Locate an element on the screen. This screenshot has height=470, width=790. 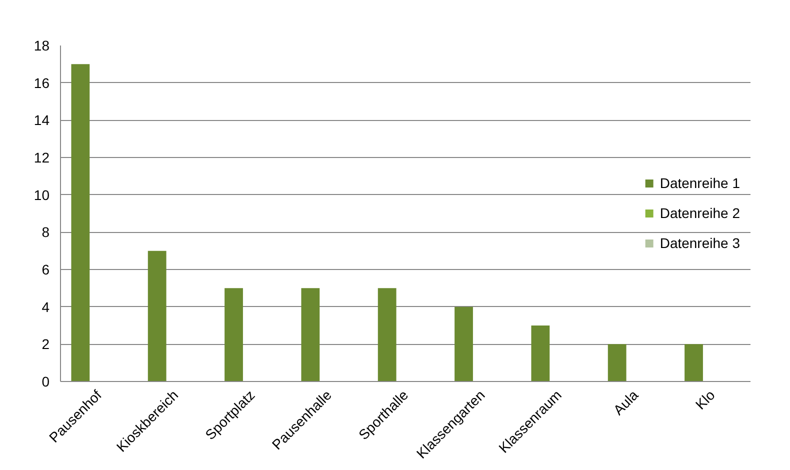
y-tick-label: 18 is located at coordinates (42, 46).